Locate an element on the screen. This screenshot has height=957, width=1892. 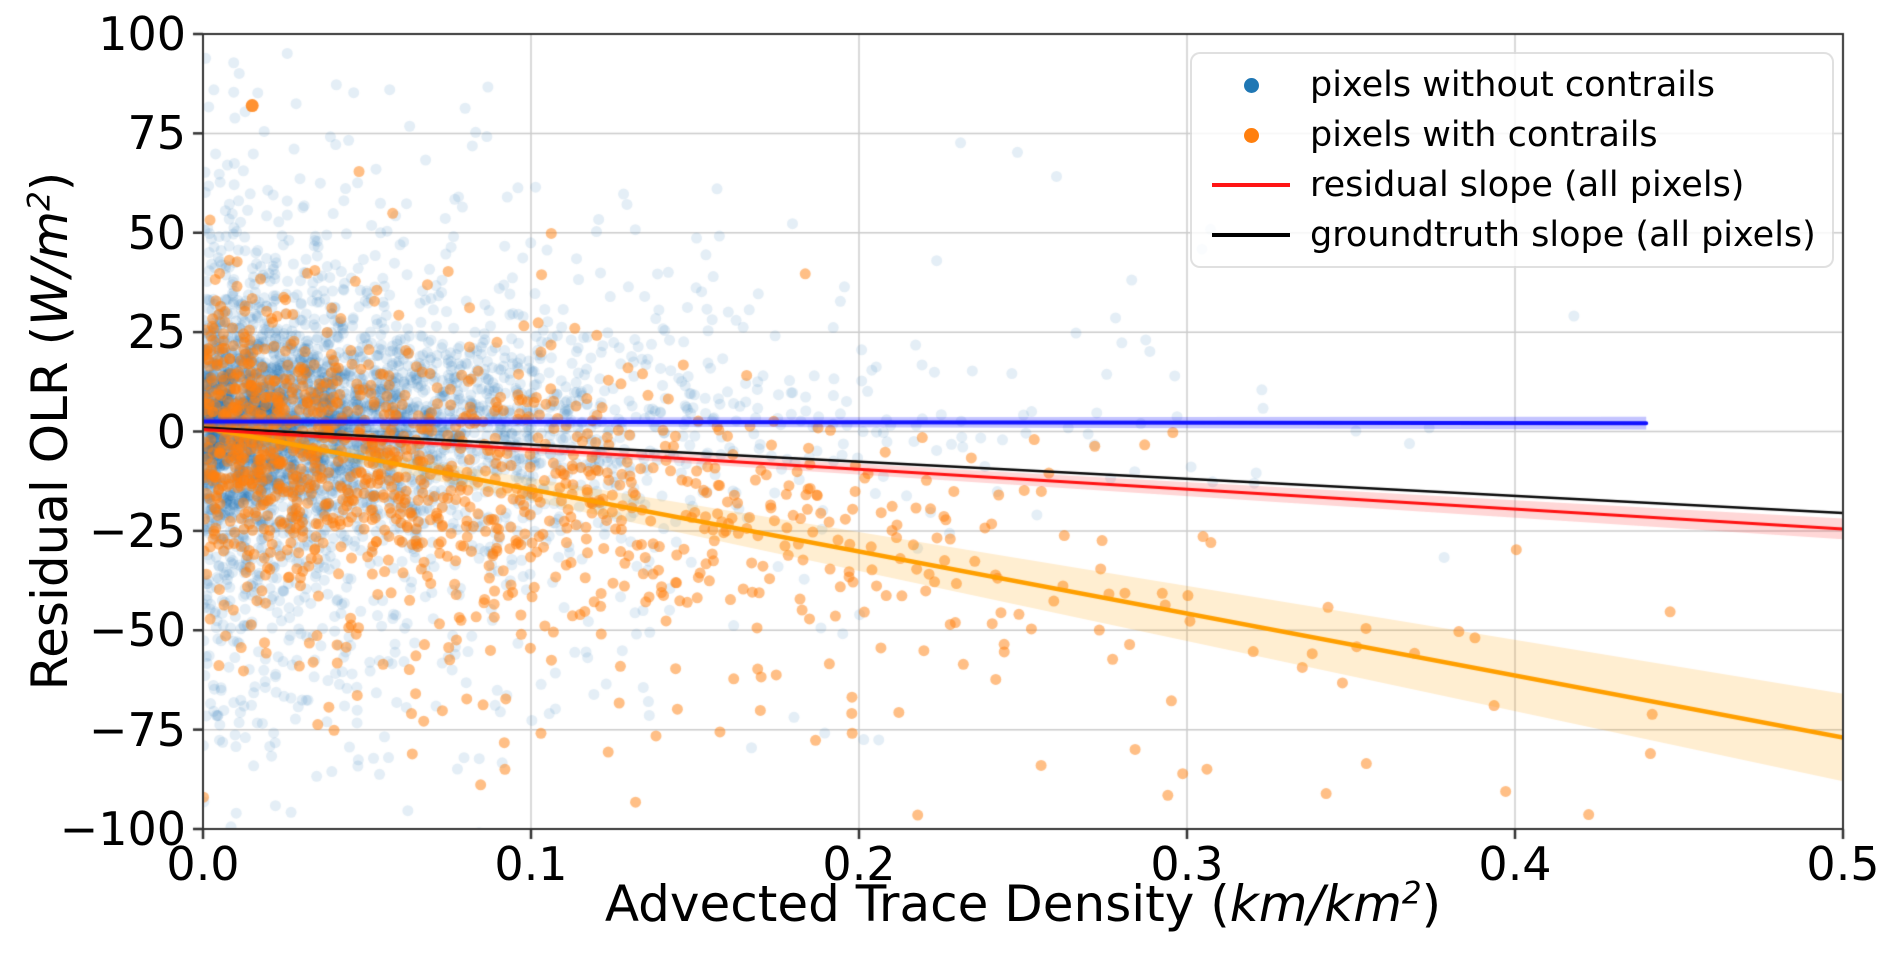
y-tick-label: 0 is located at coordinates (171, 432).